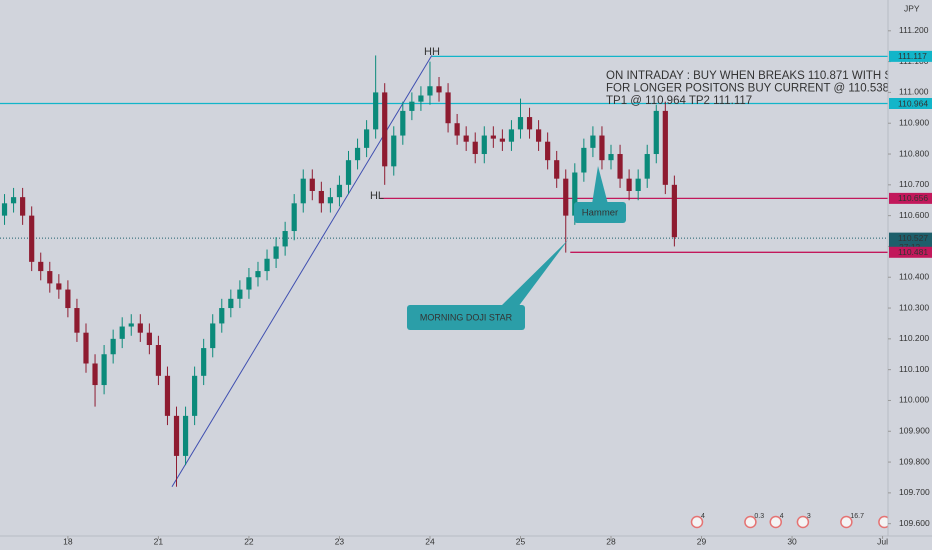 The height and width of the screenshot is (550, 932). Describe the element at coordinates (432, 52) in the screenshot. I see `hh-label: HH` at that location.